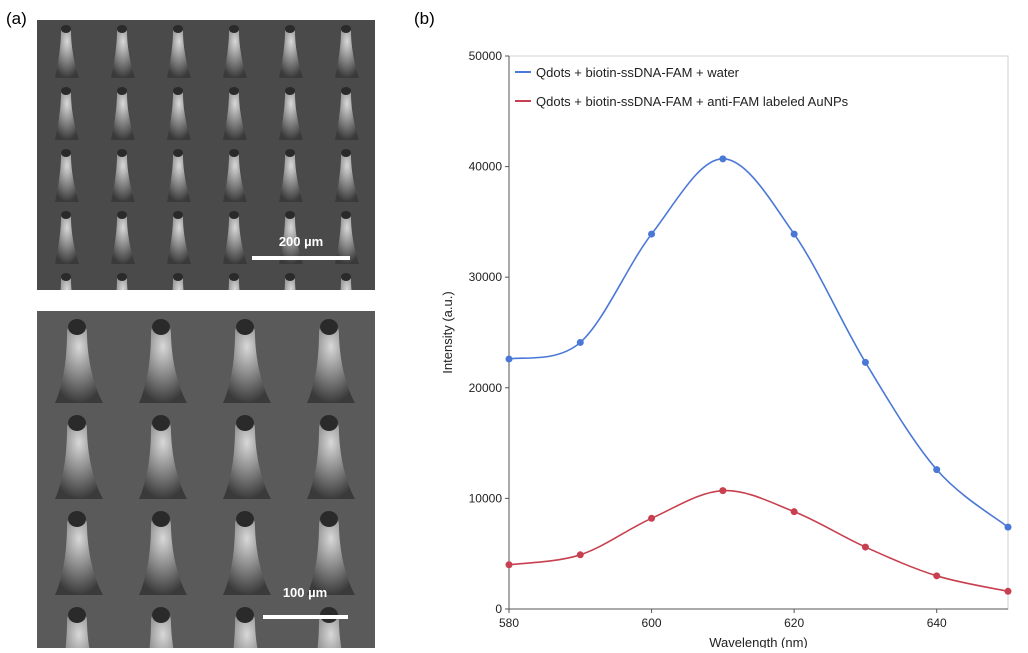 The width and height of the screenshot is (1028, 653). Describe the element at coordinates (447, 332) in the screenshot. I see `y-axis-label: Intensity (a.u.)` at that location.